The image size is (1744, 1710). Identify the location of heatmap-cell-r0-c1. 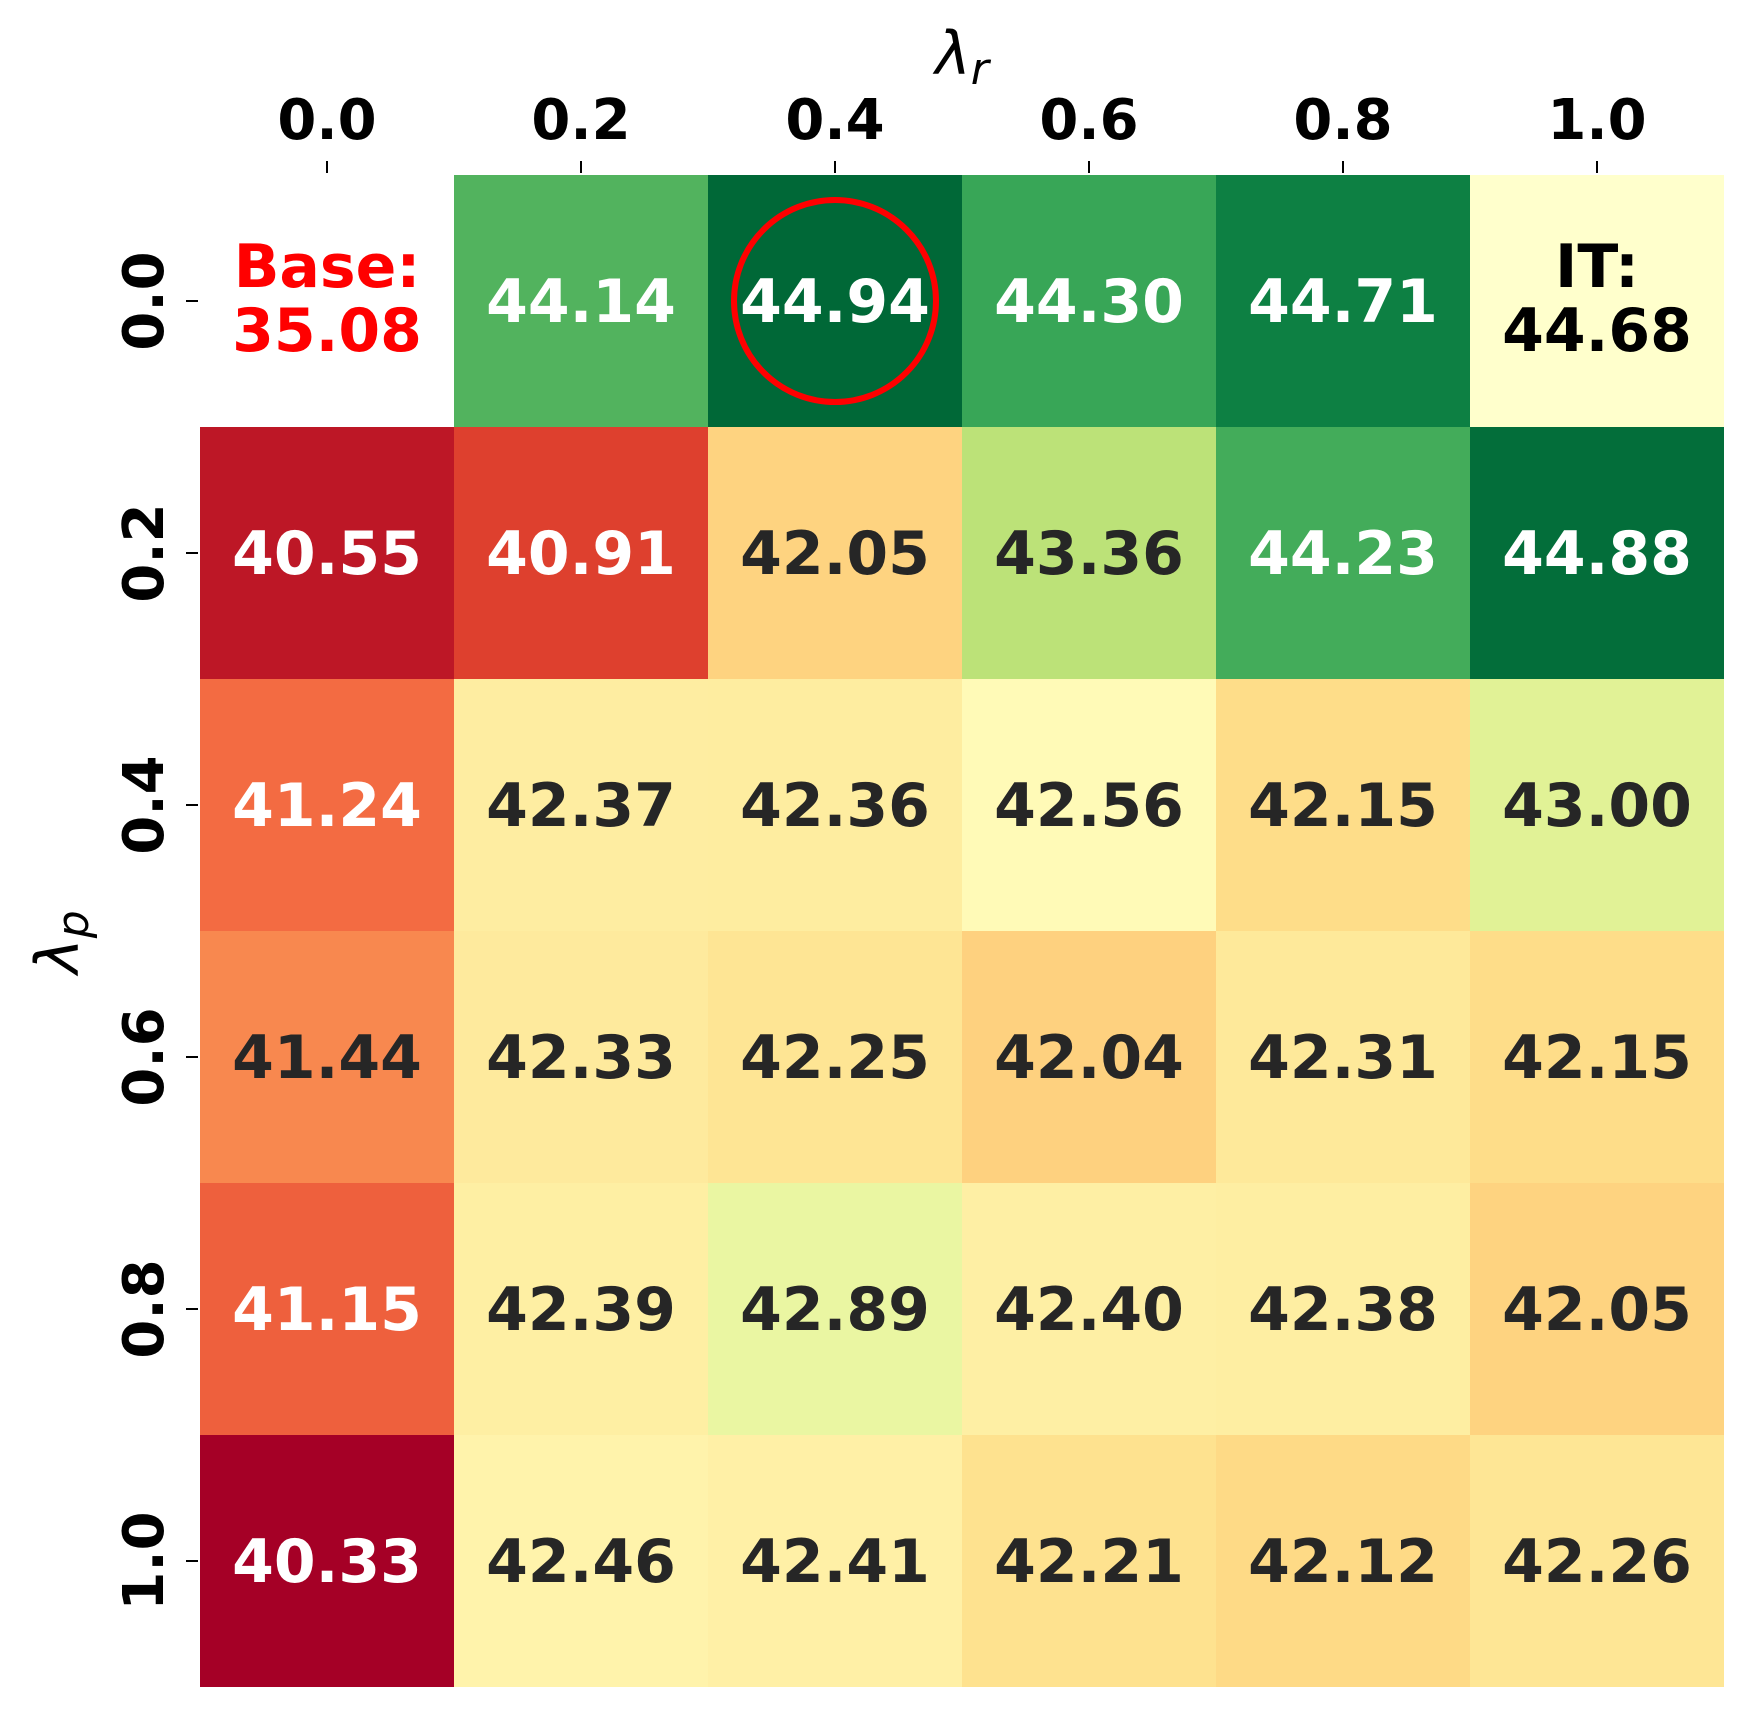
(581, 301).